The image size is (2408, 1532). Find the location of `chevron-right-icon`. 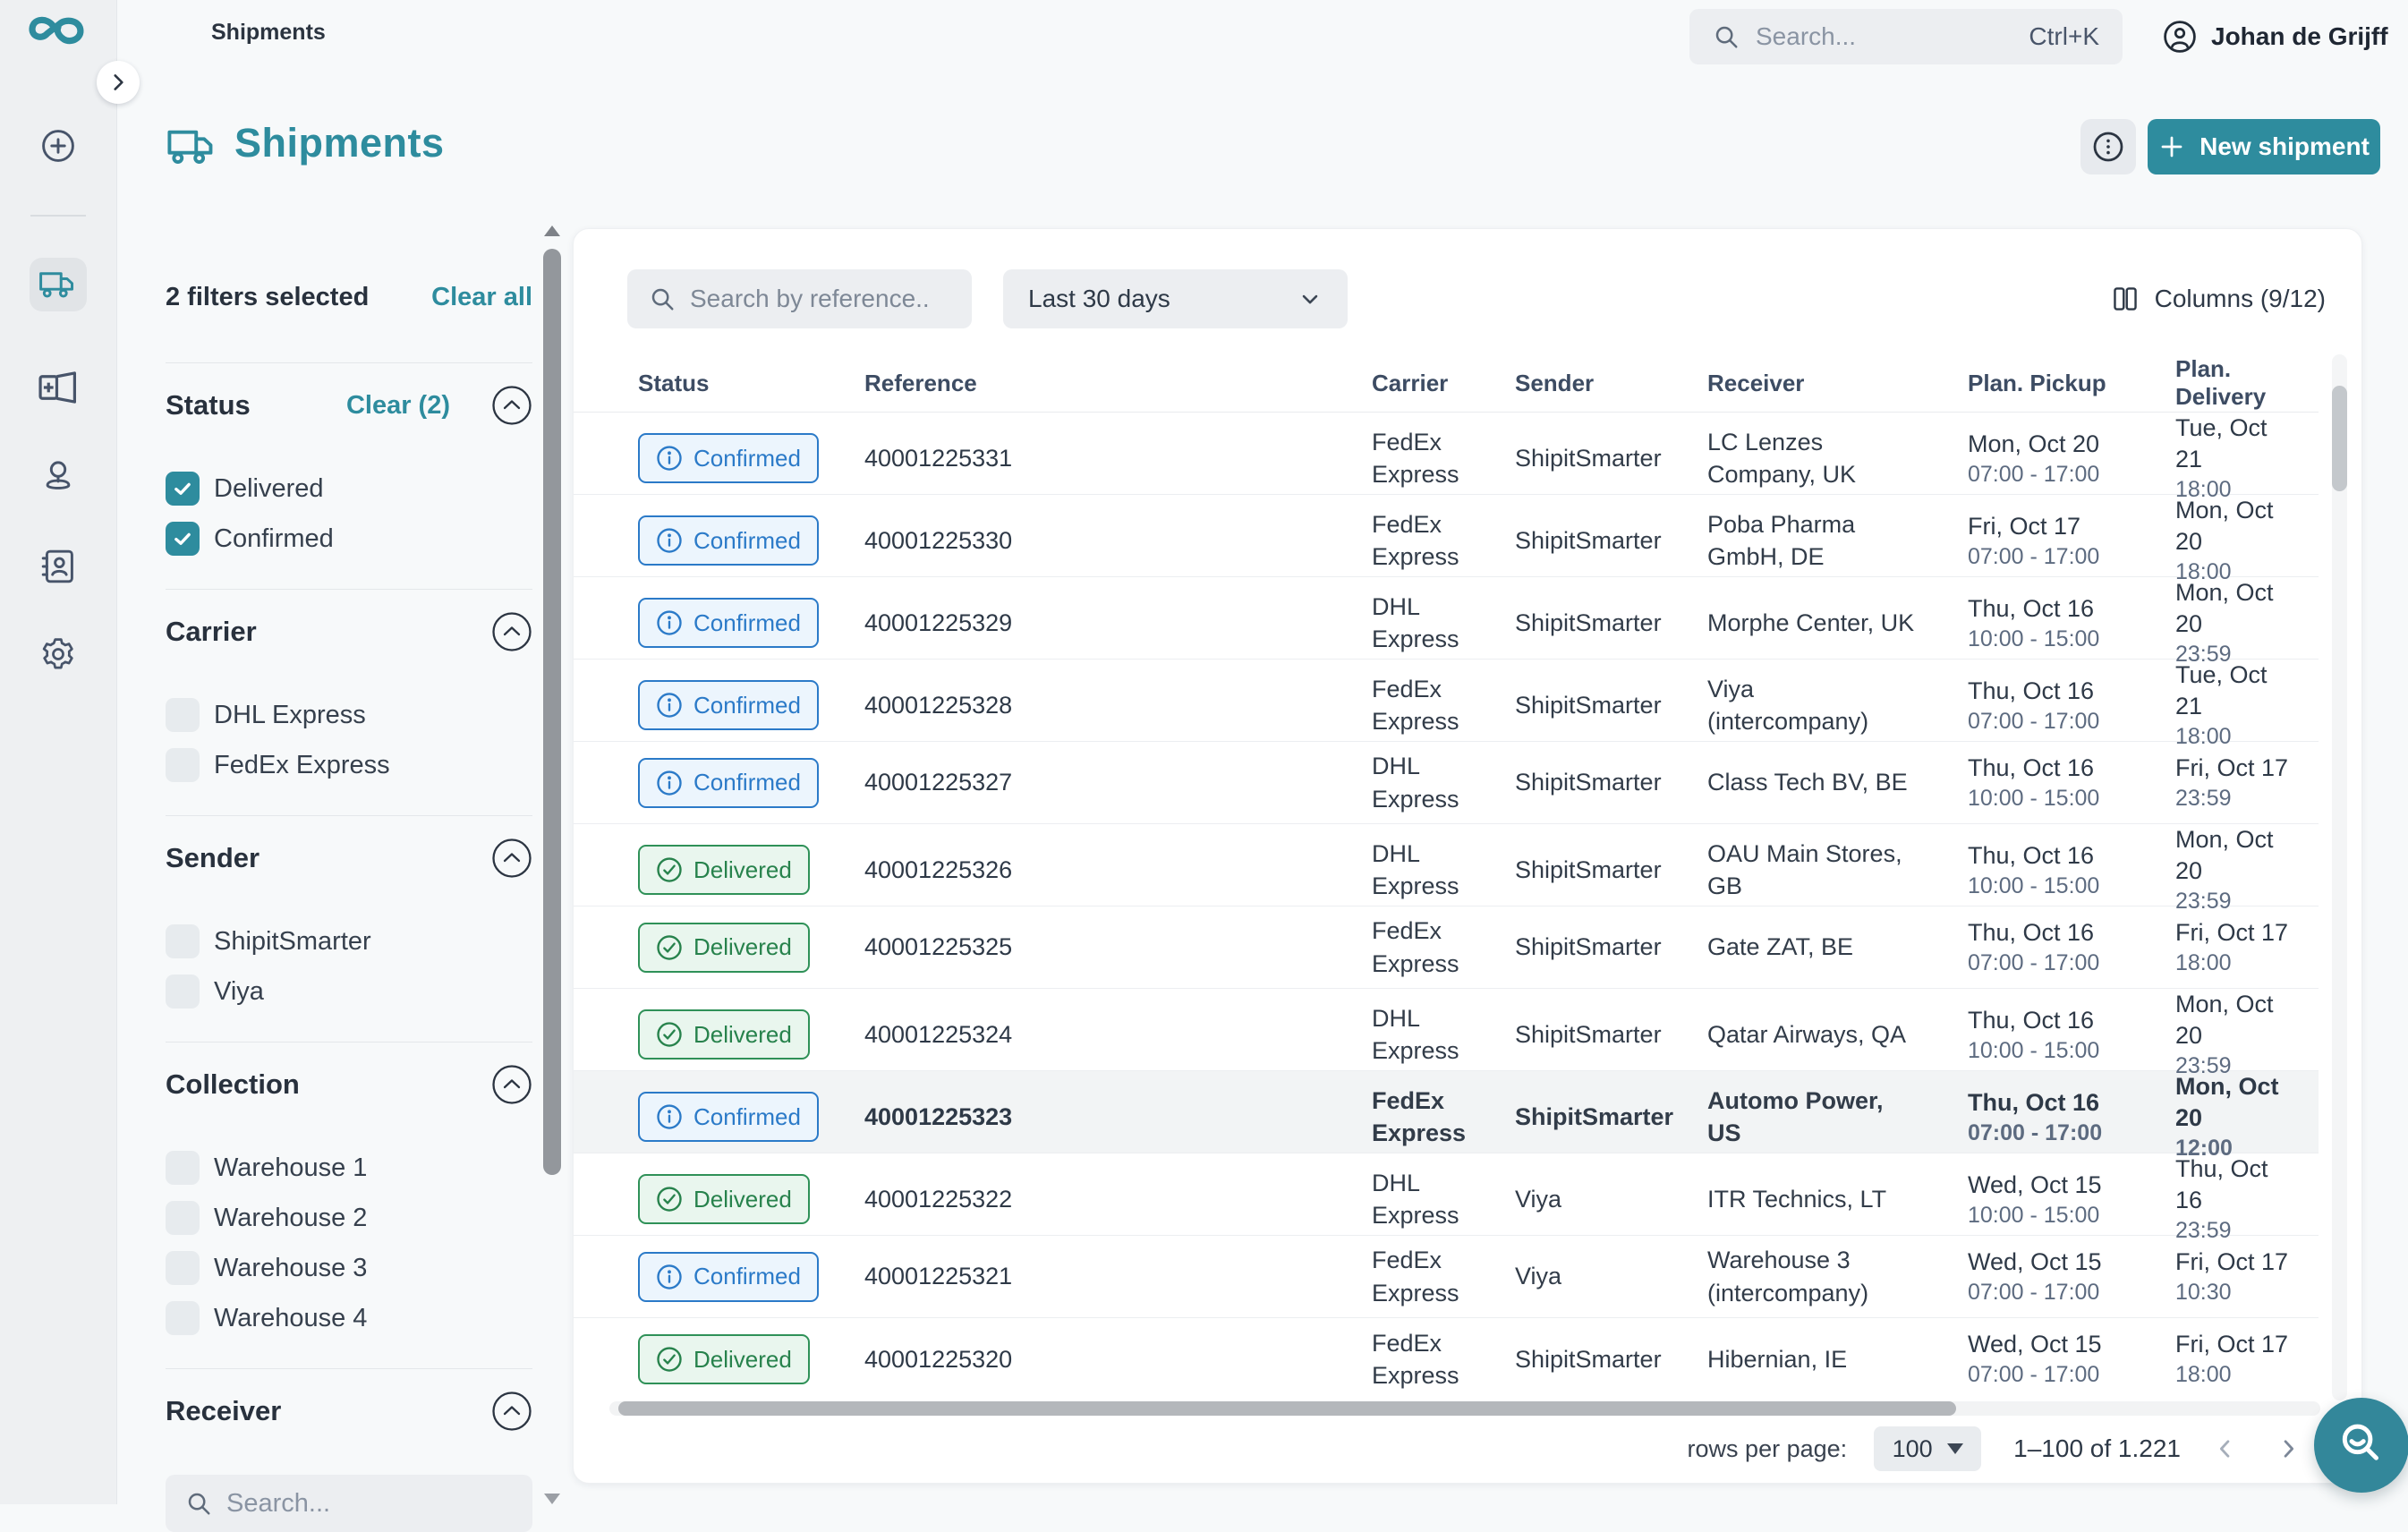

chevron-right-icon is located at coordinates (2289, 1449).